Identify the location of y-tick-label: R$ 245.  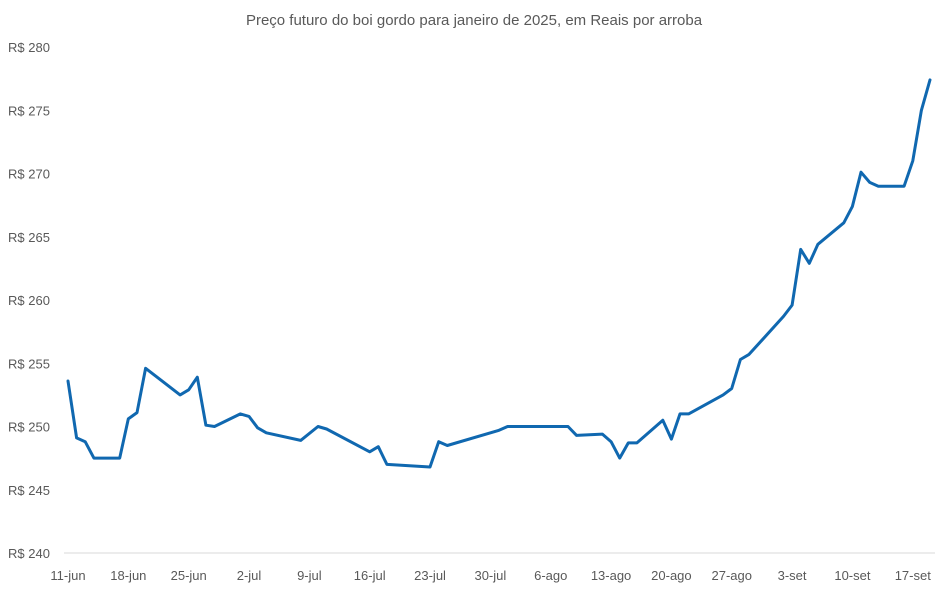
(29, 490).